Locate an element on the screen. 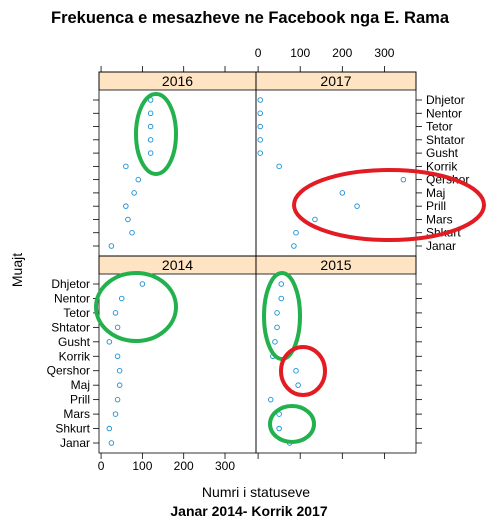 The width and height of the screenshot is (499, 525). y-tick-label-right-Korrik: Korrik is located at coordinates (442, 166).